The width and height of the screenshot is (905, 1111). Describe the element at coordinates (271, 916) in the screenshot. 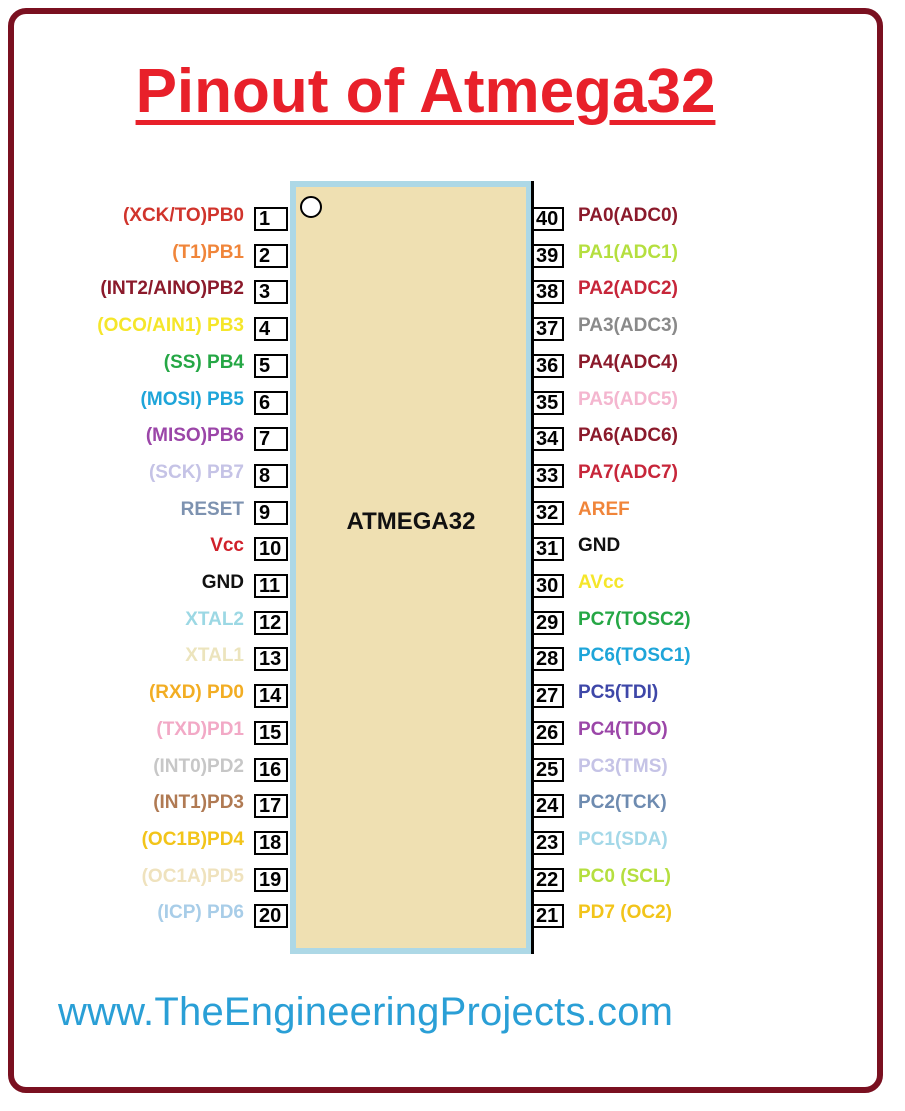

I see `pin-20-number: 20` at that location.